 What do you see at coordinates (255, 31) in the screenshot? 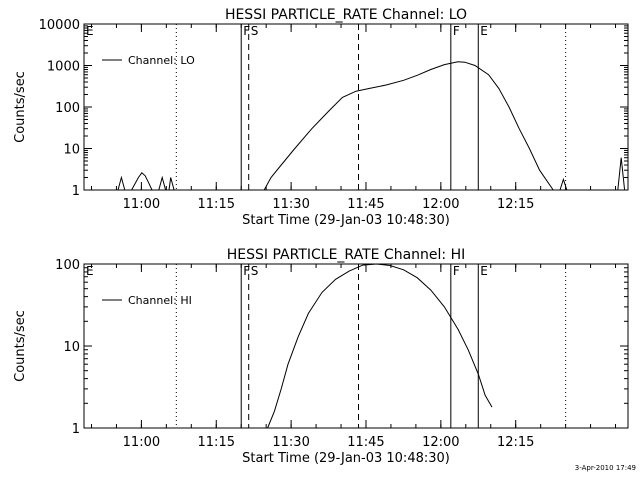
I see `event-marker-label-0: S` at bounding box center [255, 31].